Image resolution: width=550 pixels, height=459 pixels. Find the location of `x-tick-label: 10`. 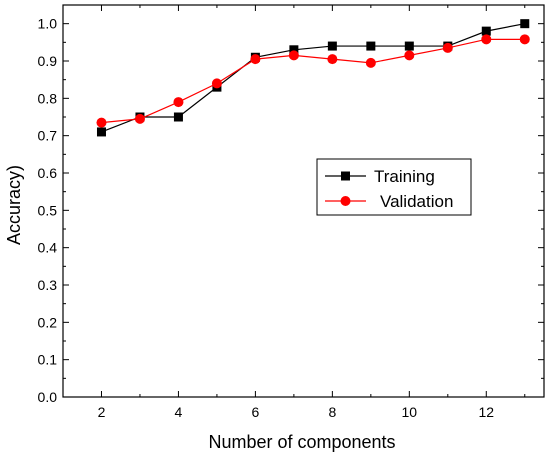

x-tick-label: 10 is located at coordinates (410, 412).